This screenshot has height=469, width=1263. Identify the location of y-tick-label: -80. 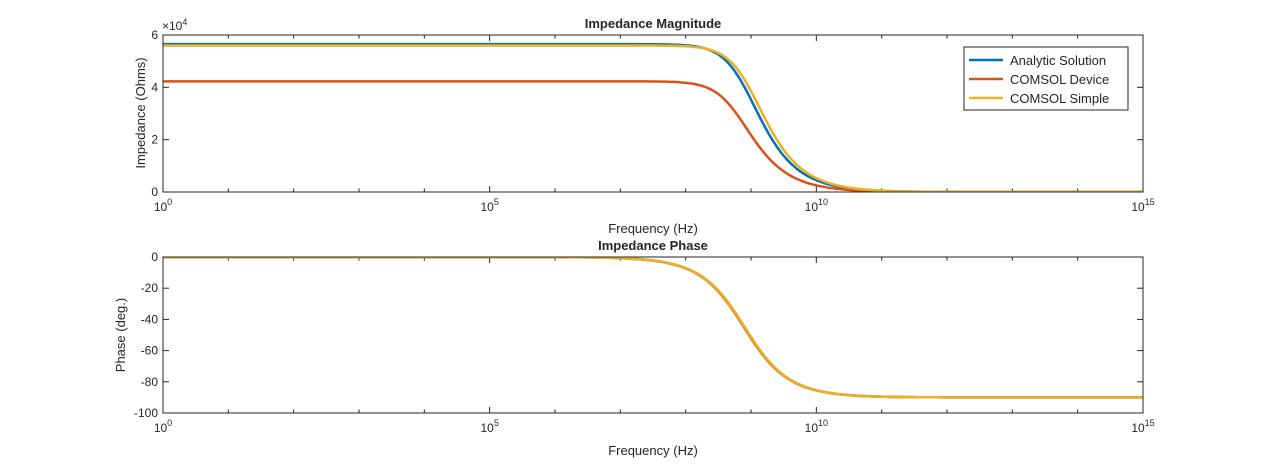
(150, 382).